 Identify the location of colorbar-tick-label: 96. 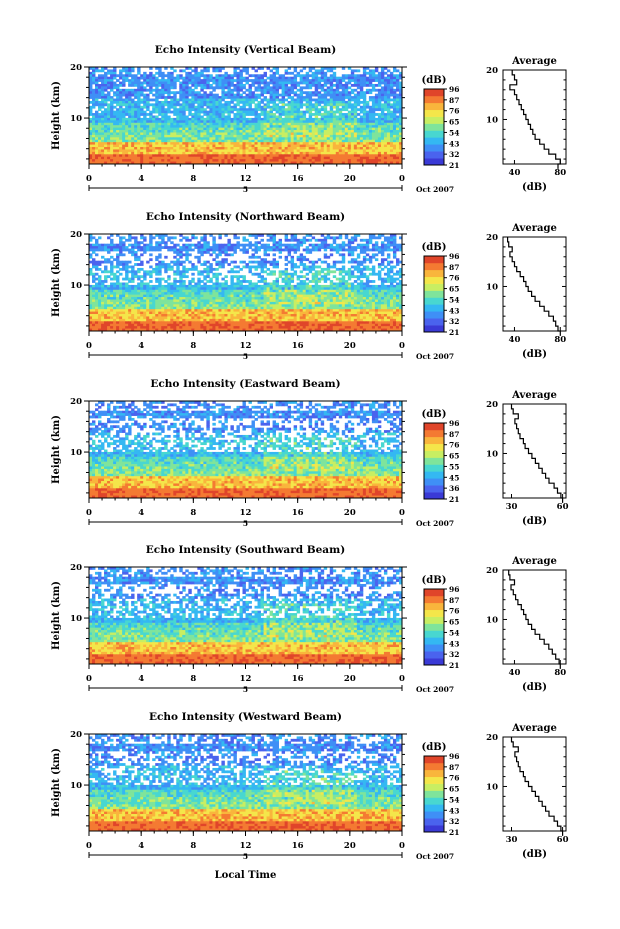
(454, 89).